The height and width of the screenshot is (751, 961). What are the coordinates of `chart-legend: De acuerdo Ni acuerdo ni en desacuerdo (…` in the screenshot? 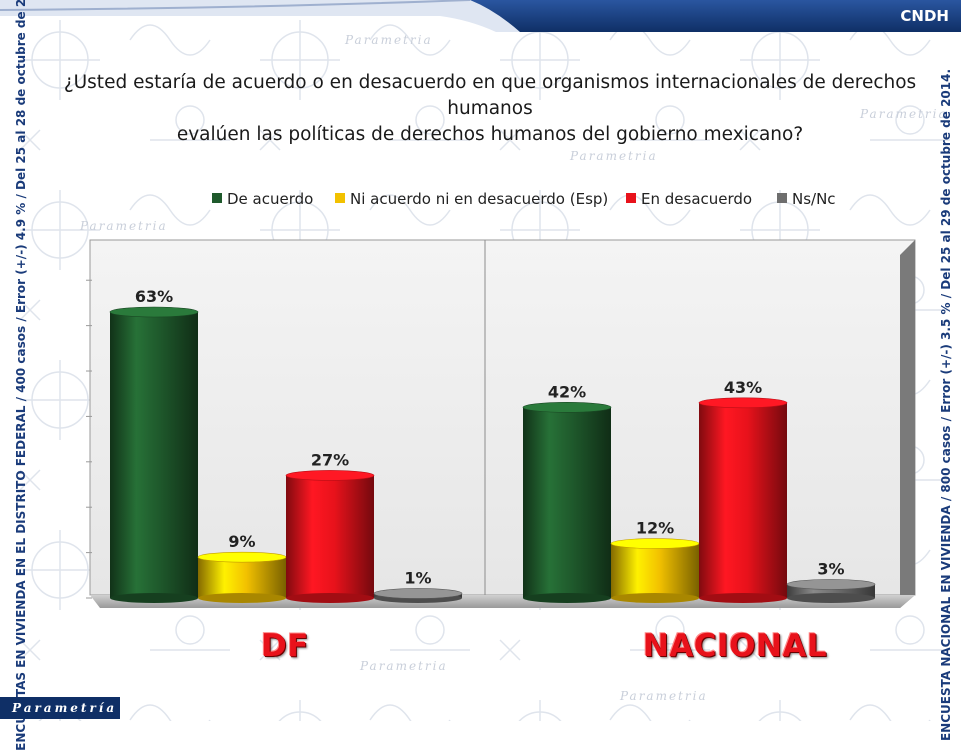 It's located at (480, 201).